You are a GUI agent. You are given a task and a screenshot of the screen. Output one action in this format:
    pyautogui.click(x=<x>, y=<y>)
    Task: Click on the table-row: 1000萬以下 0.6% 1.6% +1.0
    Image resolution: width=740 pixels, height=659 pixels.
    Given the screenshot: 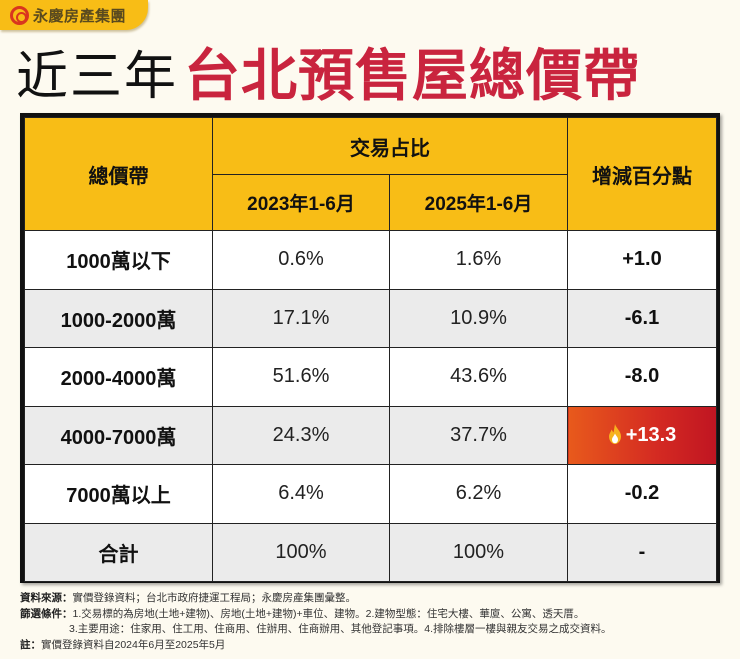 What is the action you would take?
    pyautogui.click(x=370, y=260)
    